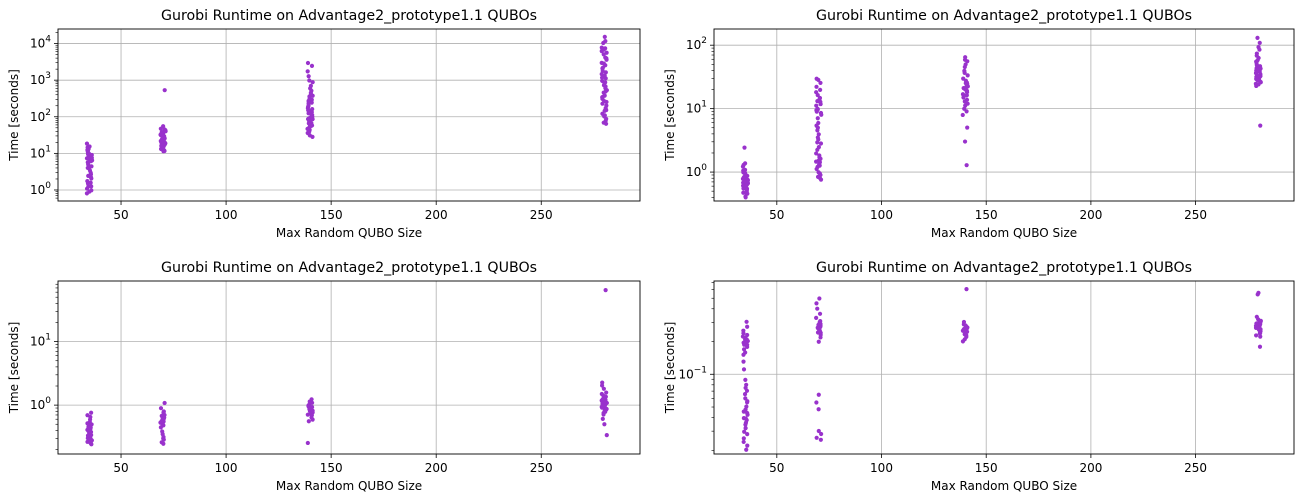 The width and height of the screenshot is (1297, 498). Describe the element at coordinates (1090, 468) in the screenshot. I see `x-tick-label: 200` at that location.